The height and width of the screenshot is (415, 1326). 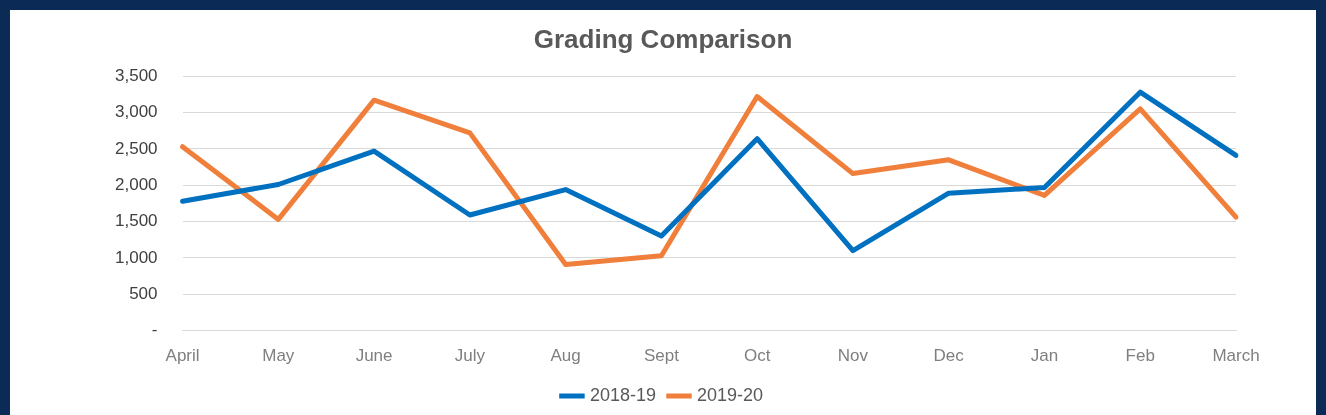 I want to click on y-tick-label: 2,500, so click(x=136, y=148).